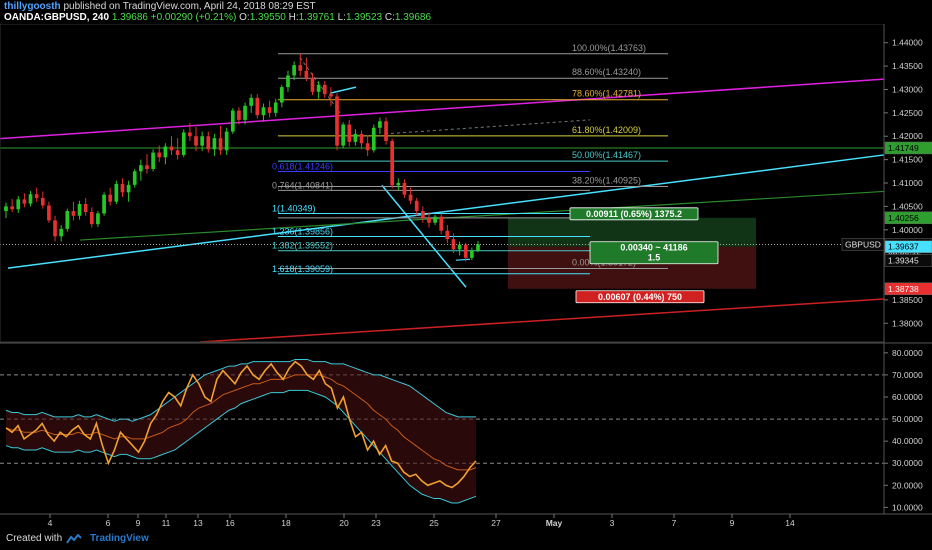 Image resolution: width=932 pixels, height=550 pixels. I want to click on price-badge-label: 1.40256, so click(903, 218).